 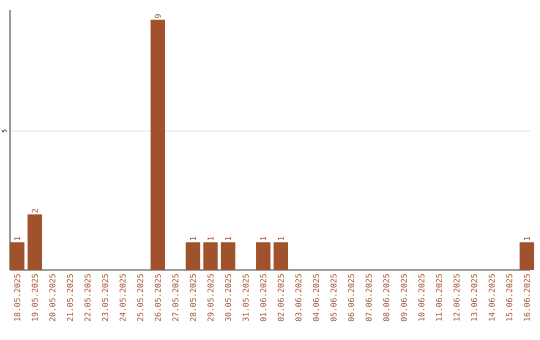 What do you see at coordinates (69, 298) in the screenshot?
I see `x-tick-label: 21.05.2025` at bounding box center [69, 298].